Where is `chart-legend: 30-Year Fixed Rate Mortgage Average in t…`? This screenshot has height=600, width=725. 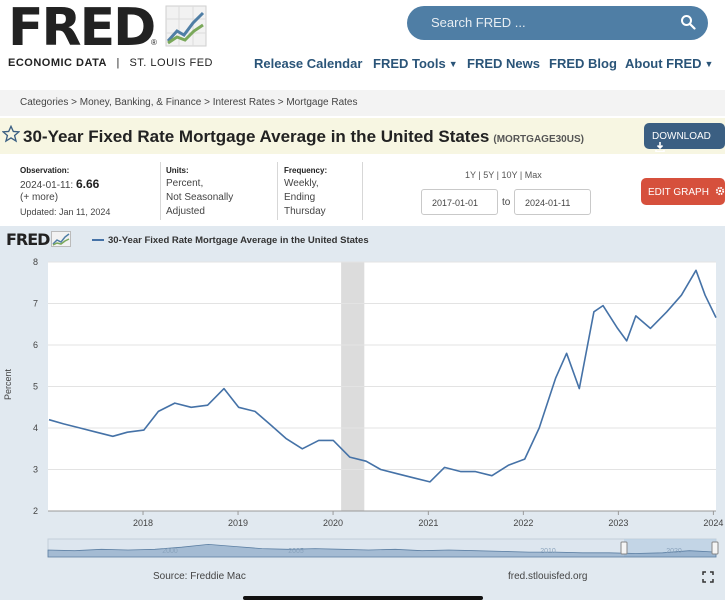 chart-legend: 30-Year Fixed Rate Mortgage Average in t… is located at coordinates (230, 240).